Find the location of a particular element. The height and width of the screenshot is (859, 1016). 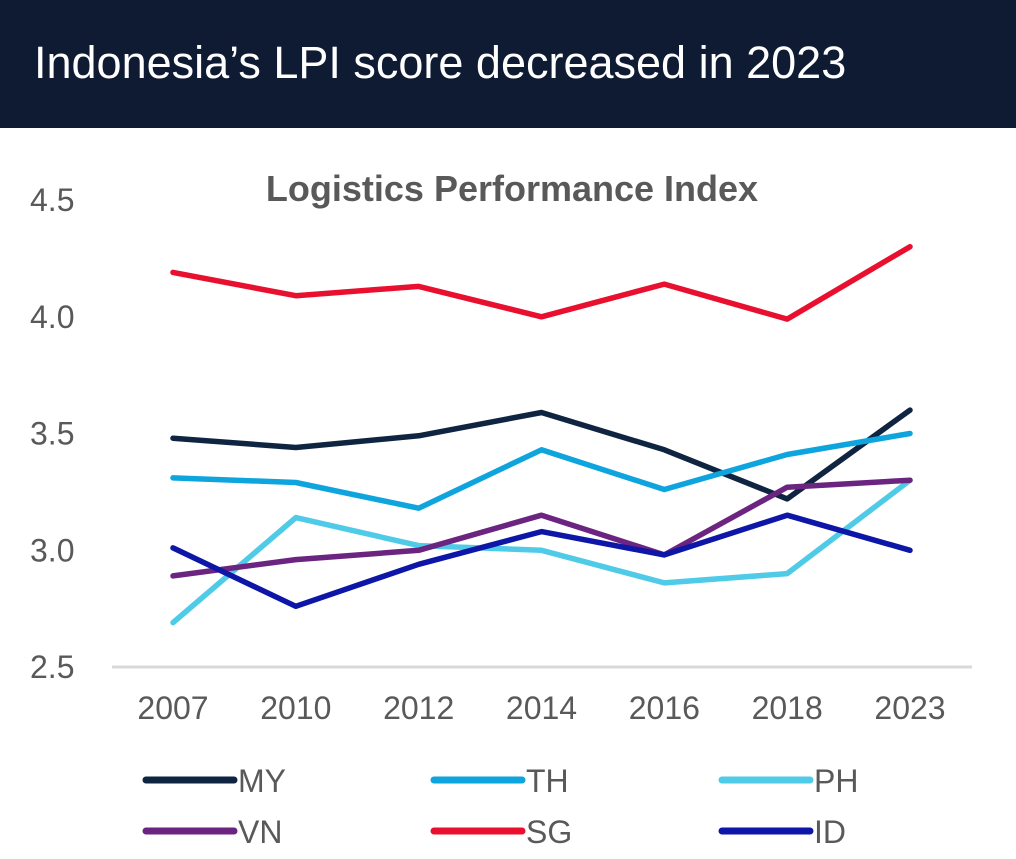

series-line-vn is located at coordinates (541, 528).